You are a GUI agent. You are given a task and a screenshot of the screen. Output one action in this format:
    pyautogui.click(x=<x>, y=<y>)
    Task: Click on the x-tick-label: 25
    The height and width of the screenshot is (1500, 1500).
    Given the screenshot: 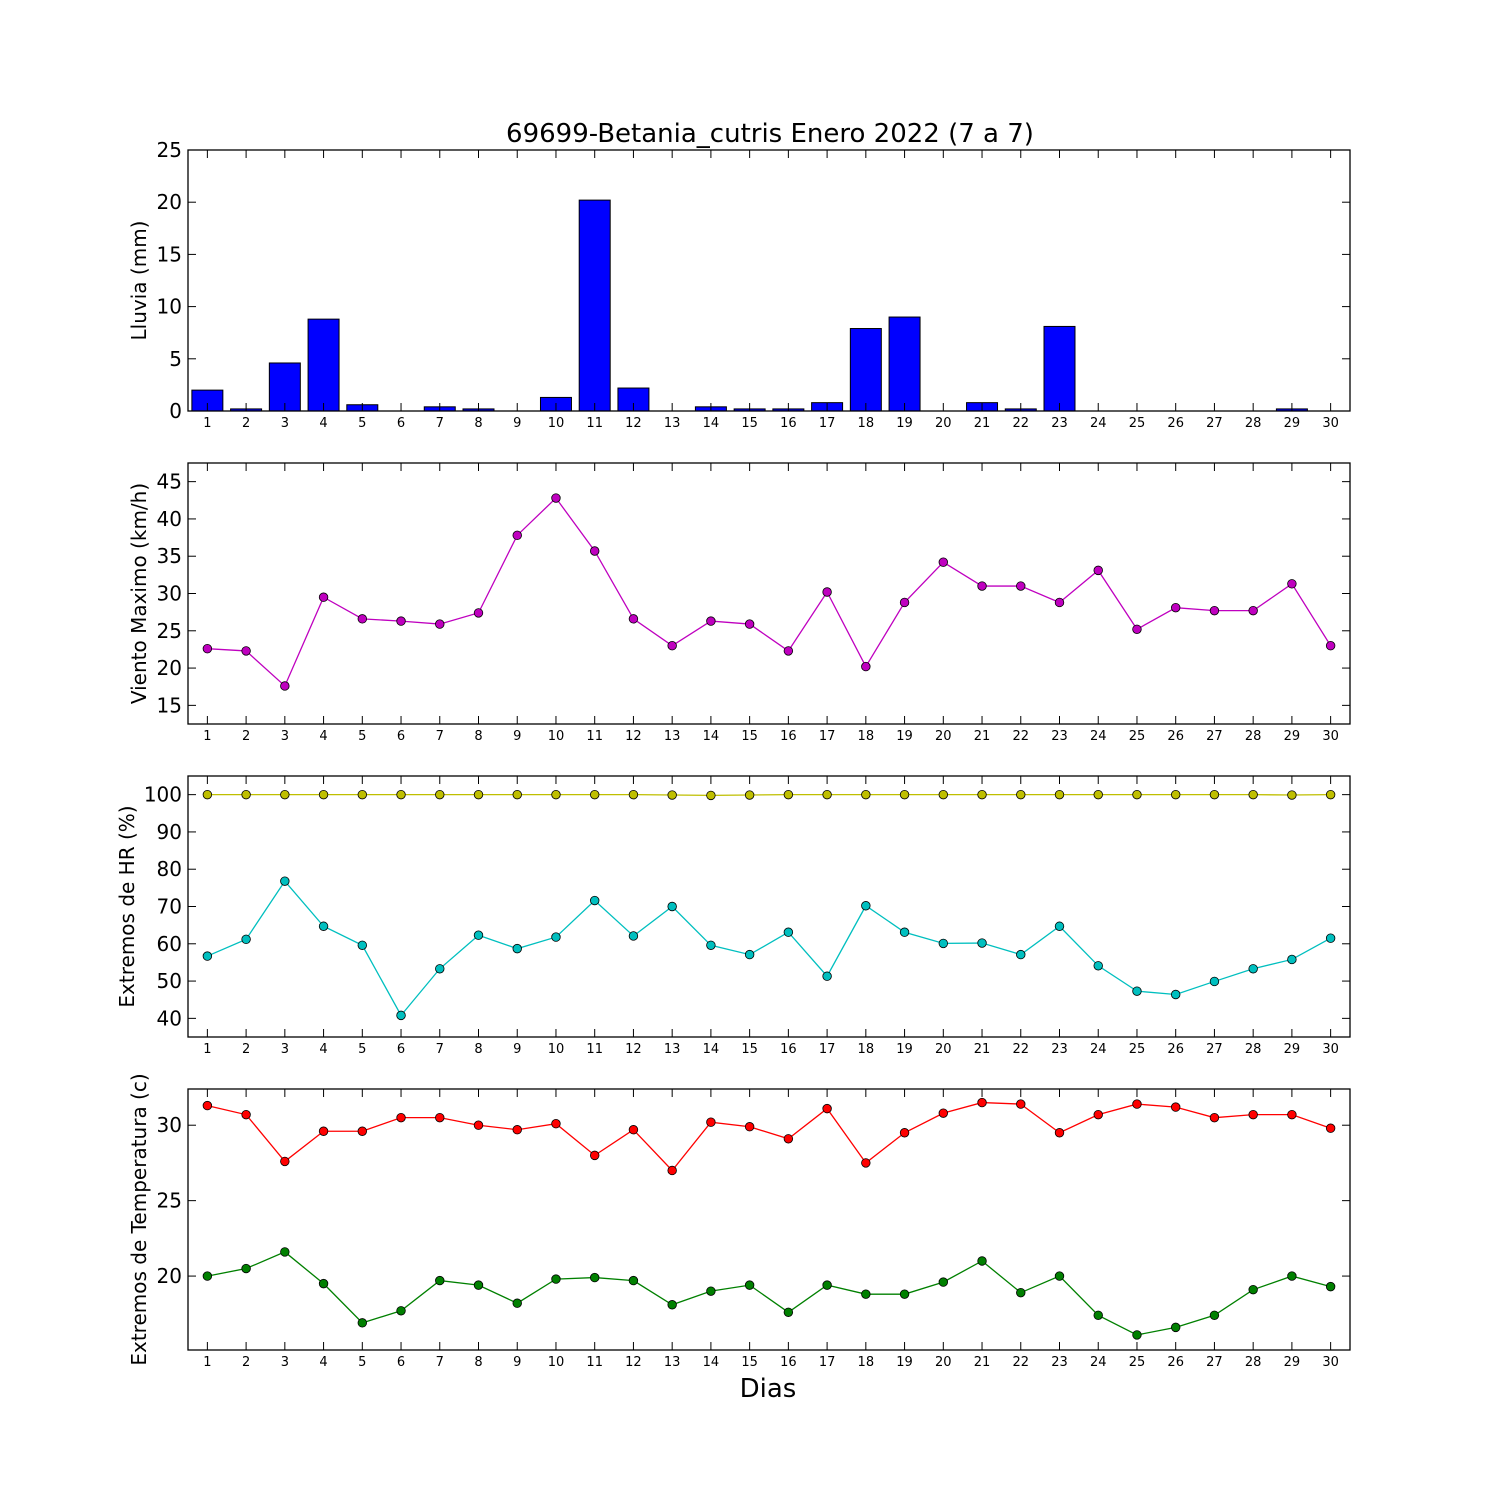 What is the action you would take?
    pyautogui.click(x=1137, y=1049)
    